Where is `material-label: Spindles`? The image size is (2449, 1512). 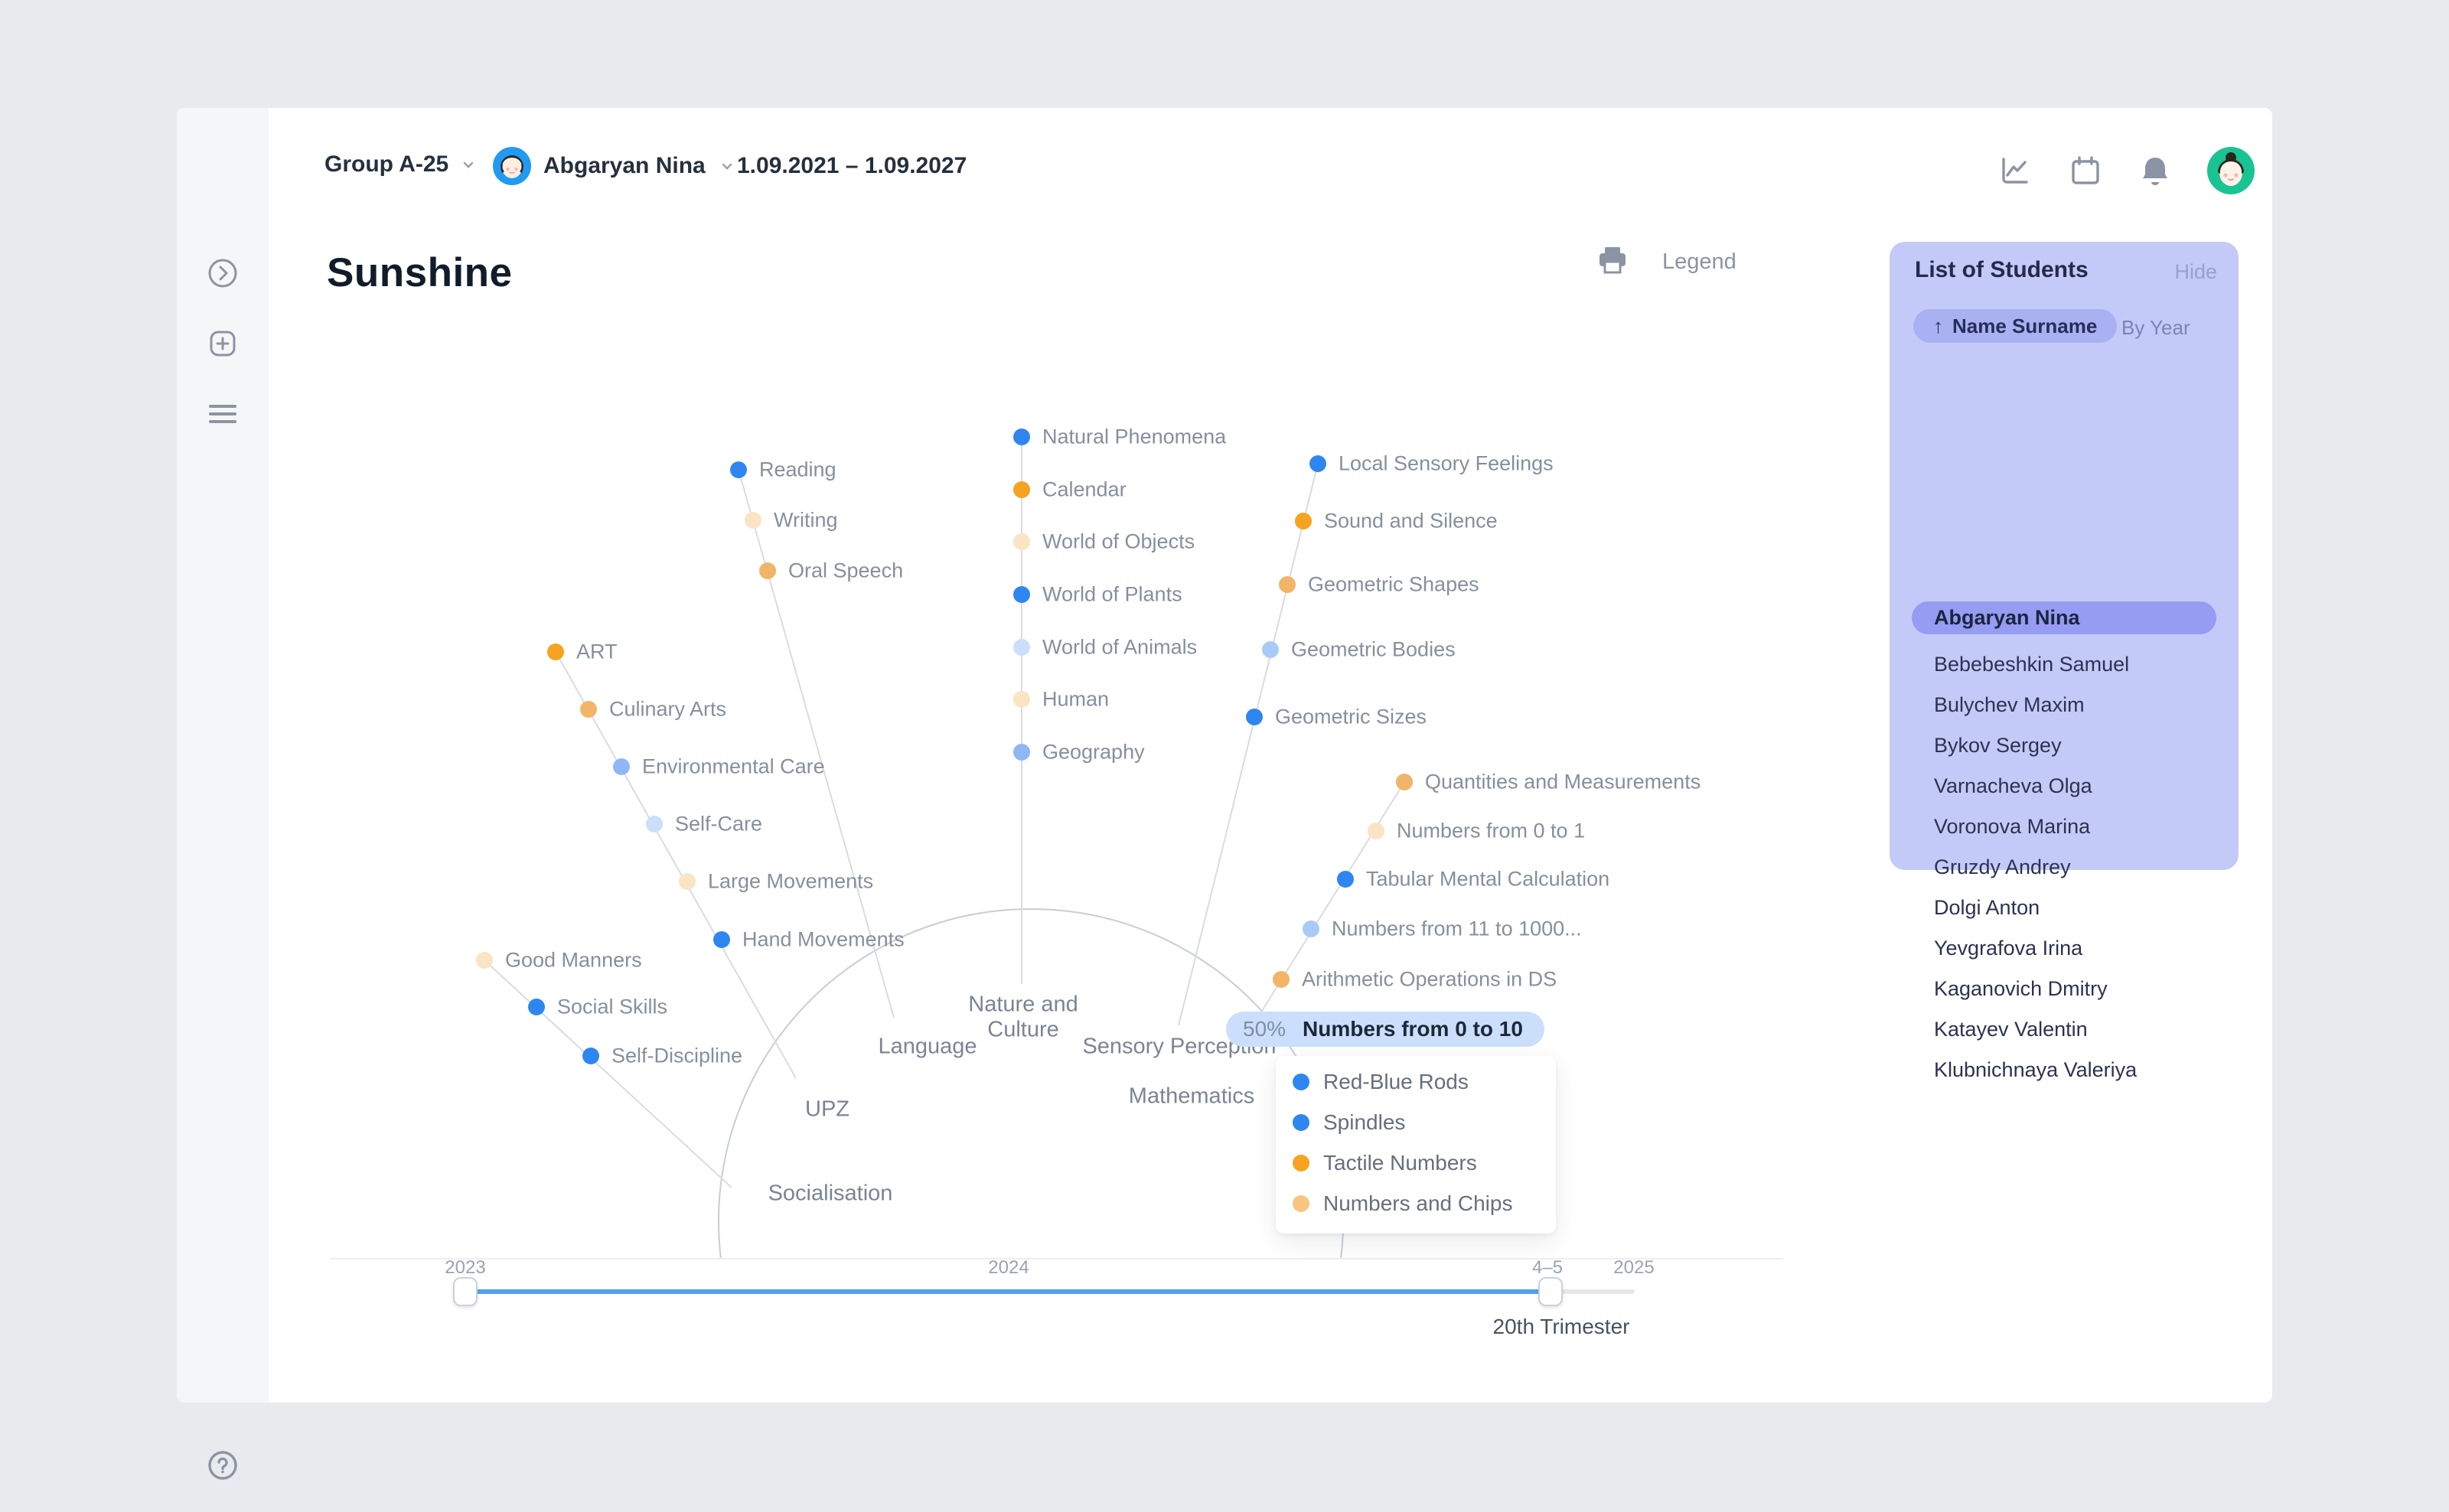
material-label: Spindles is located at coordinates (1364, 1122).